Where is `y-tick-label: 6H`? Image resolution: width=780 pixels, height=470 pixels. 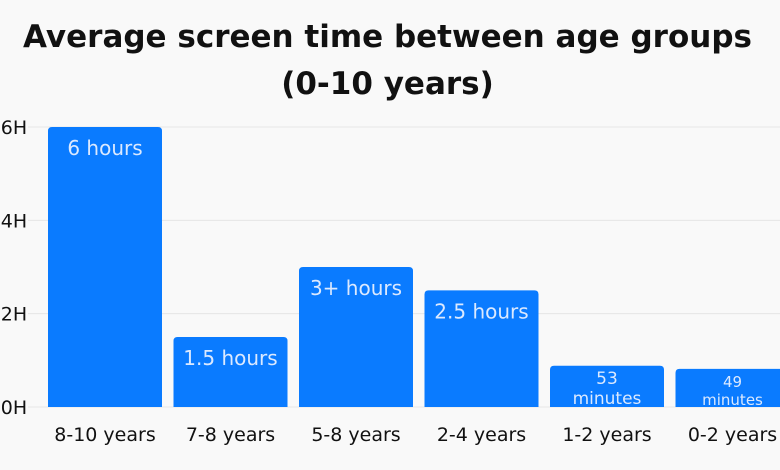 y-tick-label: 6H is located at coordinates (14, 128).